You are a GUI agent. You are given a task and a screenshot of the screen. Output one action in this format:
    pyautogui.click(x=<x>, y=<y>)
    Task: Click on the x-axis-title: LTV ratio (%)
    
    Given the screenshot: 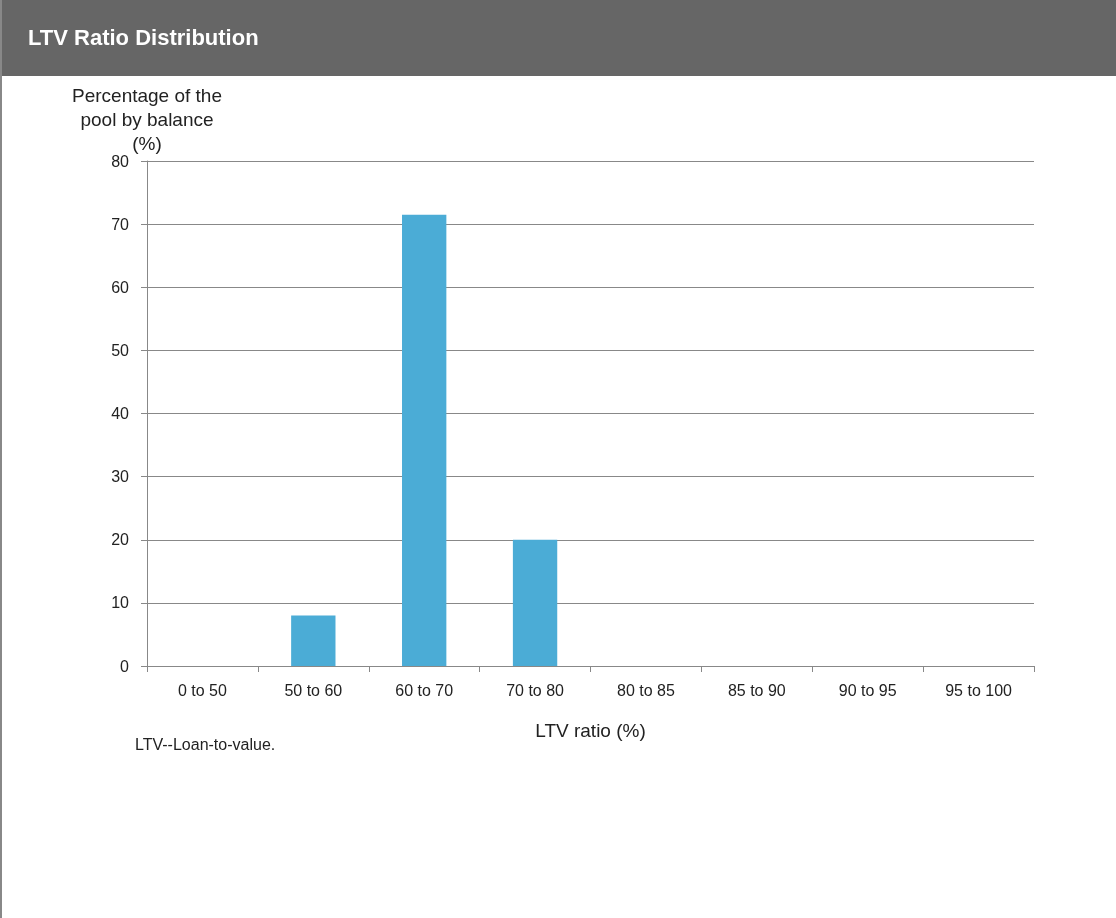 What is the action you would take?
    pyautogui.click(x=590, y=730)
    